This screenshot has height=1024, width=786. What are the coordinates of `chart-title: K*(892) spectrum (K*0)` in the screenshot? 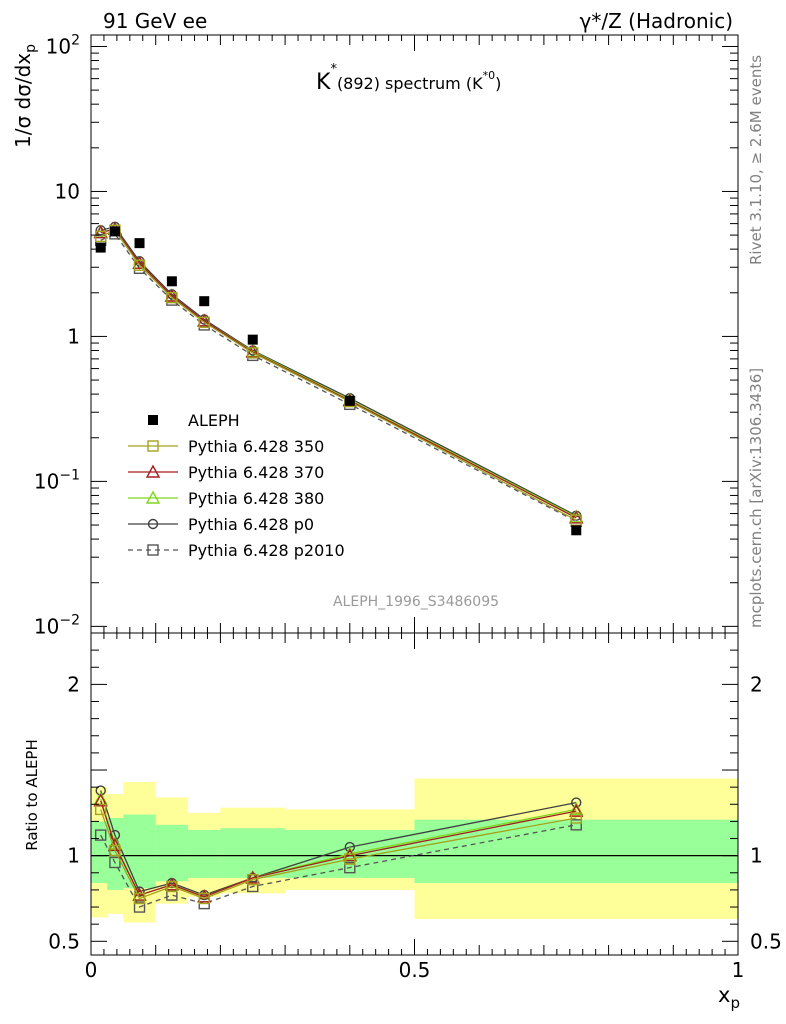 It's located at (408, 78).